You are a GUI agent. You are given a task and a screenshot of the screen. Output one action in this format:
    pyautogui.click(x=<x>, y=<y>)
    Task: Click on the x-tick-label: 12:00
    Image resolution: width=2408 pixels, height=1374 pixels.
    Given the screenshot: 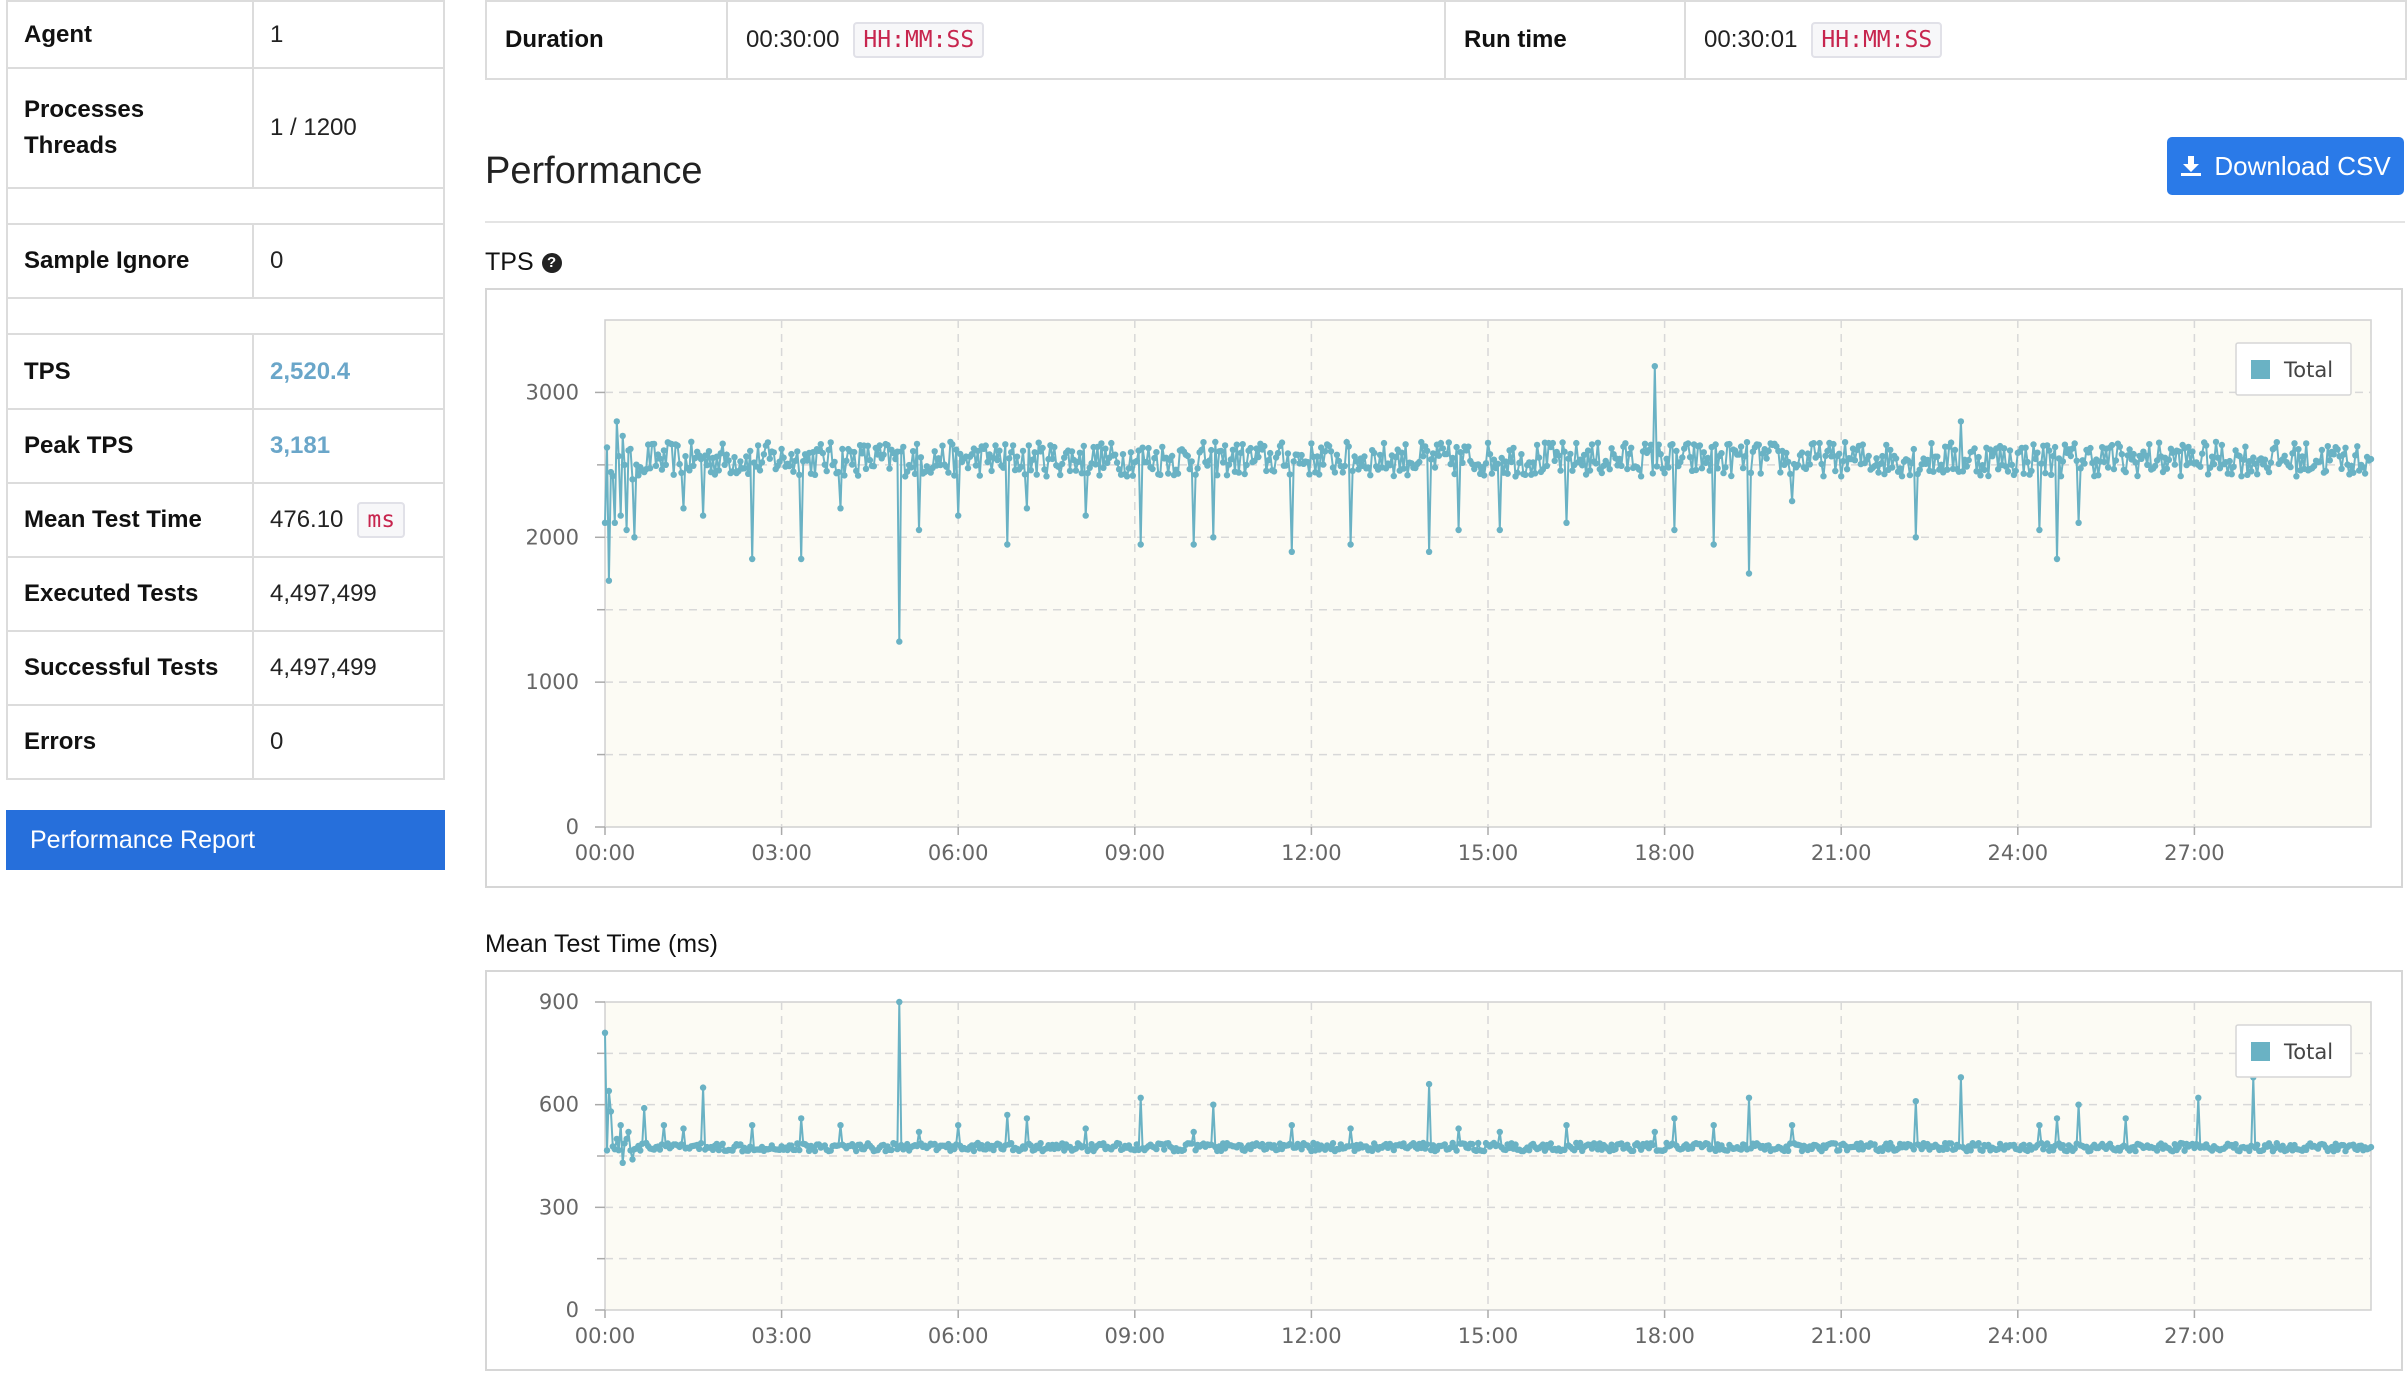 What is the action you would take?
    pyautogui.click(x=1311, y=1336)
    